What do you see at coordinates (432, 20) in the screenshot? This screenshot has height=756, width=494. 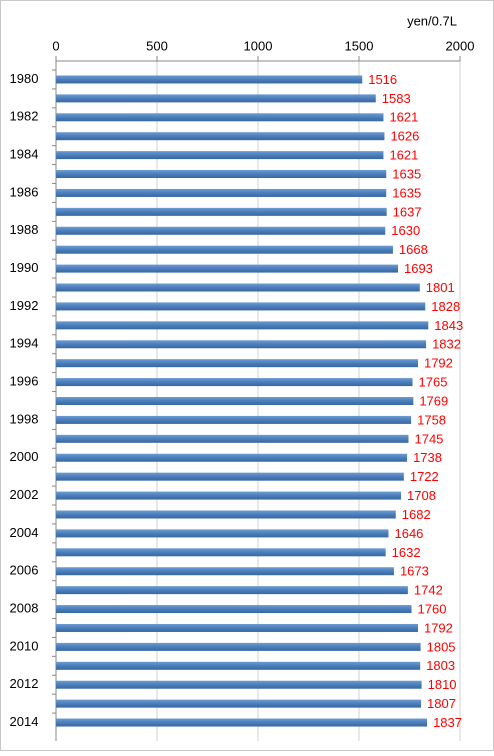 I see `axis-unit: yen/0.7L` at bounding box center [432, 20].